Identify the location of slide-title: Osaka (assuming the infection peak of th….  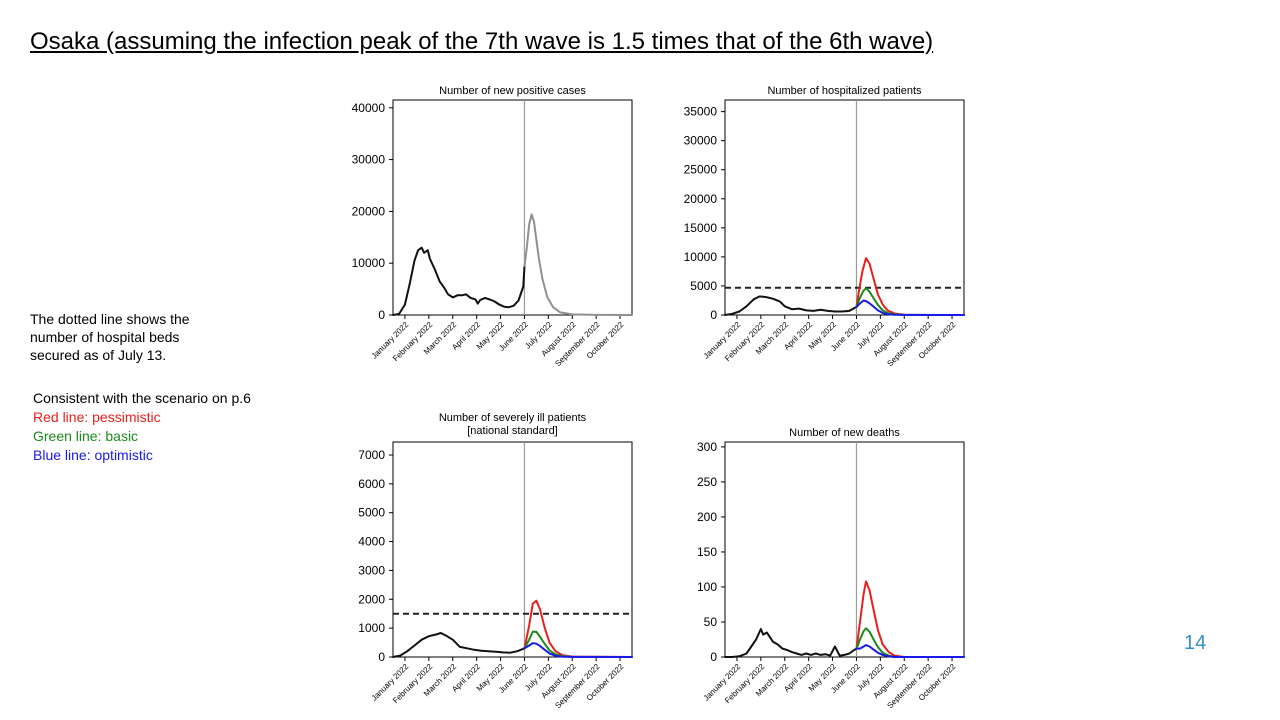
(482, 41).